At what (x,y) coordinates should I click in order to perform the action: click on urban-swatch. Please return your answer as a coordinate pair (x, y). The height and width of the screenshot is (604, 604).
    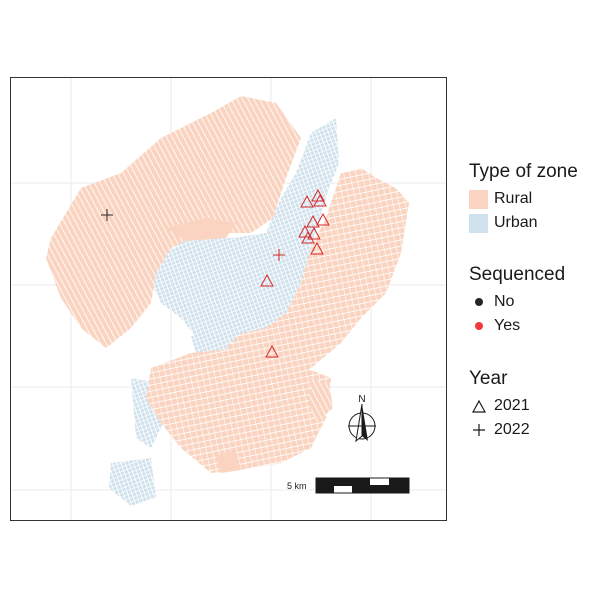
    Looking at the image, I should click on (478, 223).